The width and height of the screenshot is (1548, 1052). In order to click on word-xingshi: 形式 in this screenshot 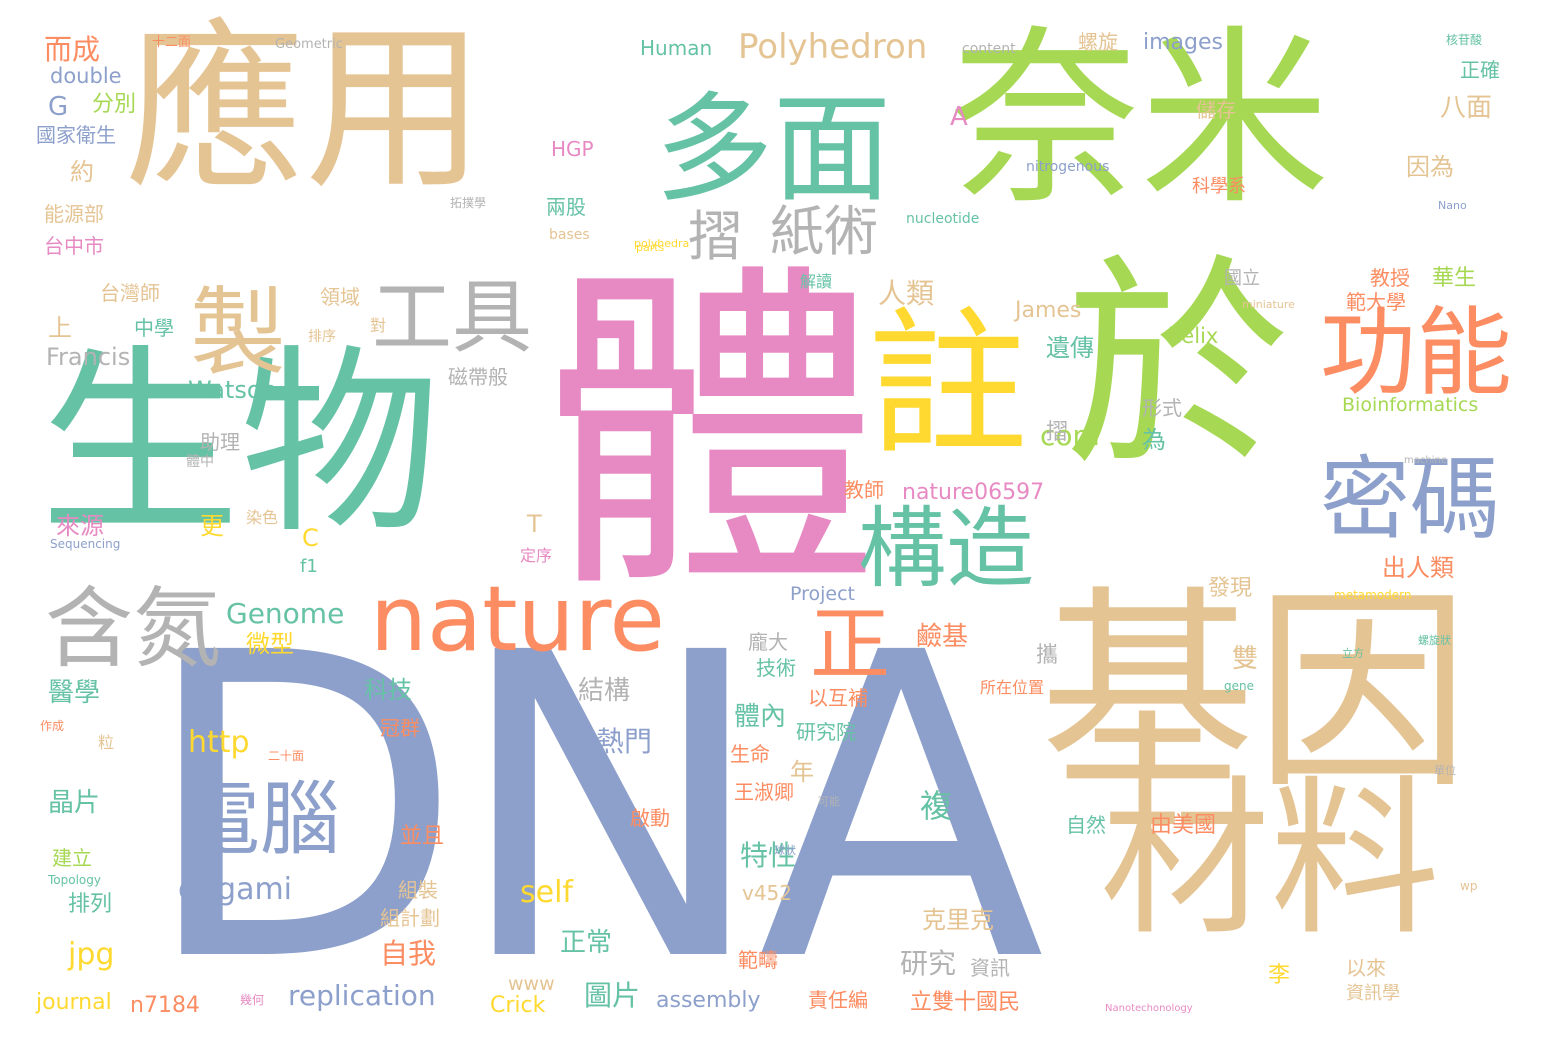, I will do `click(1162, 408)`.